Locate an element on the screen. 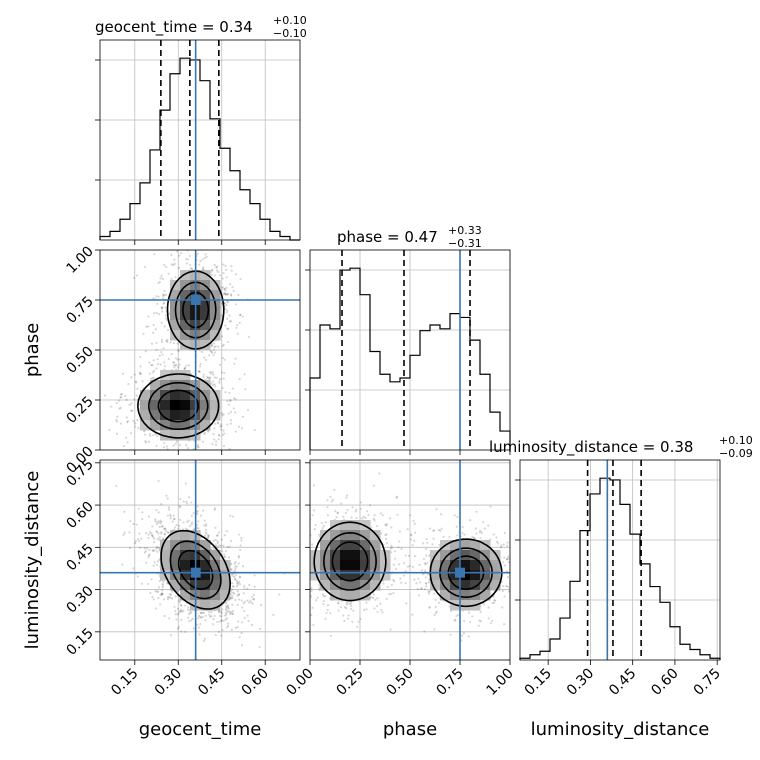  xlabel-phase: phase is located at coordinates (410, 729).